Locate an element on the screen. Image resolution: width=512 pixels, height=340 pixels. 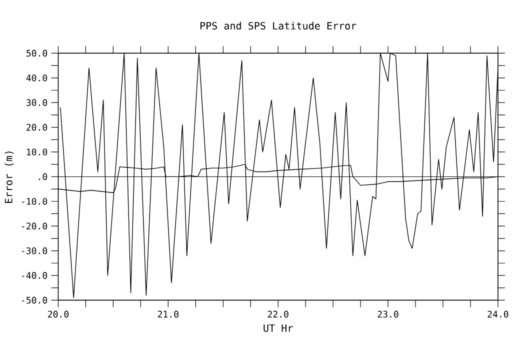
y-tick-label: 30.0 is located at coordinates (37, 102).